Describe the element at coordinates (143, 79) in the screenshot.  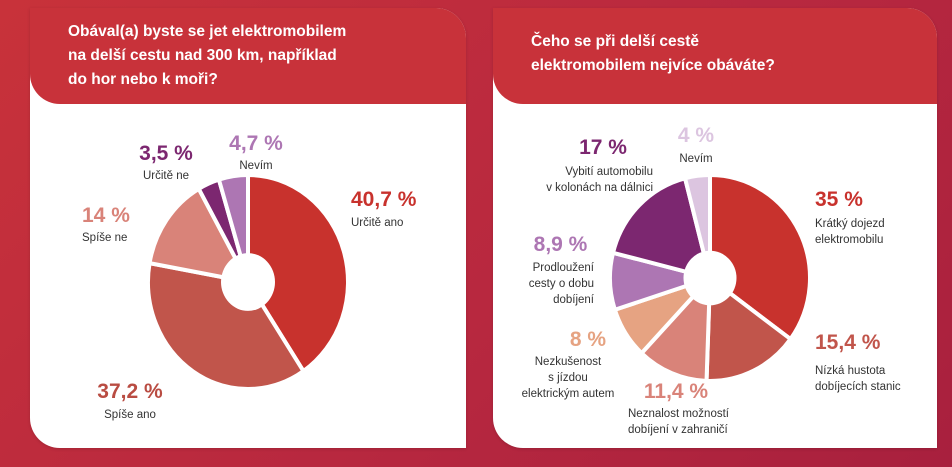
I see `title-line: do hor nebo k moři?` at that location.